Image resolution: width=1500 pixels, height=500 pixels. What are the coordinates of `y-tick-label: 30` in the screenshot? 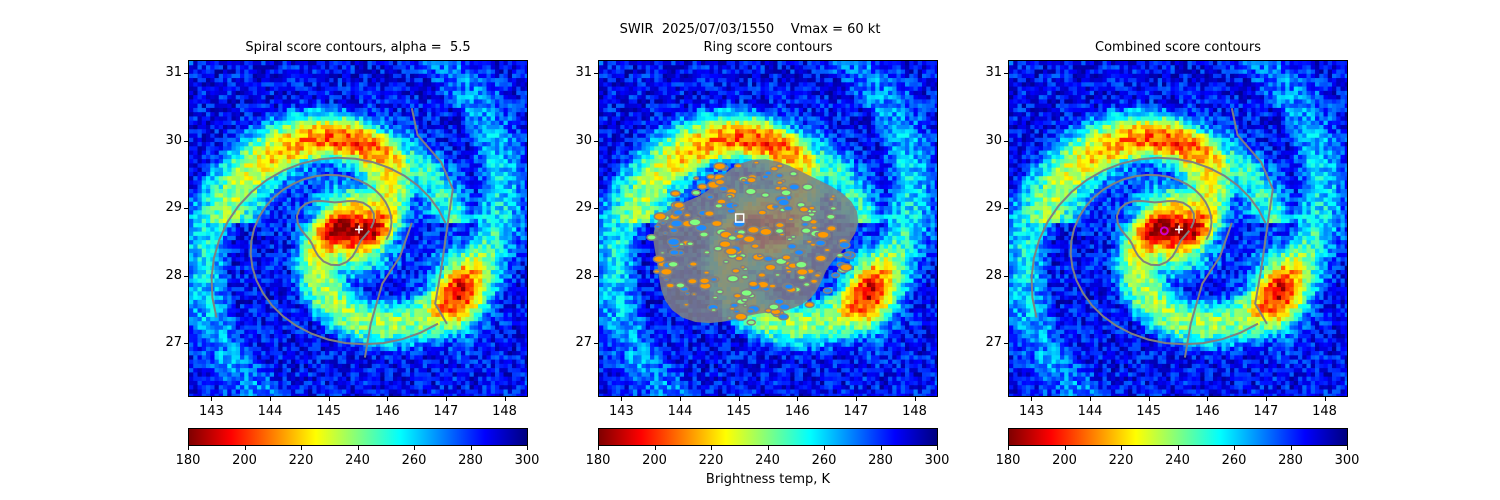 It's located at (173, 140).